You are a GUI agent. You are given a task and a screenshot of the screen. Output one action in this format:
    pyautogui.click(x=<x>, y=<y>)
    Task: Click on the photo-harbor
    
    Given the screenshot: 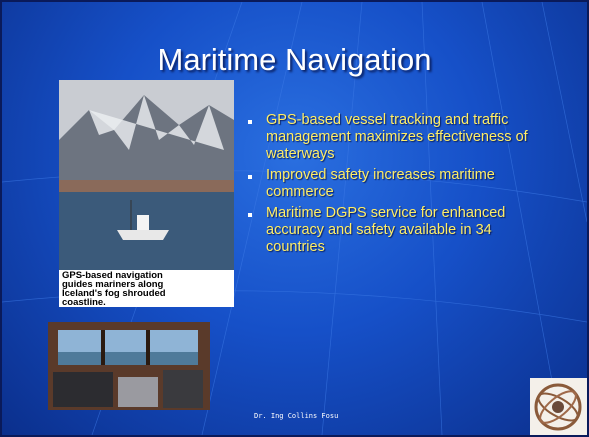 What is the action you would take?
    pyautogui.click(x=146, y=175)
    